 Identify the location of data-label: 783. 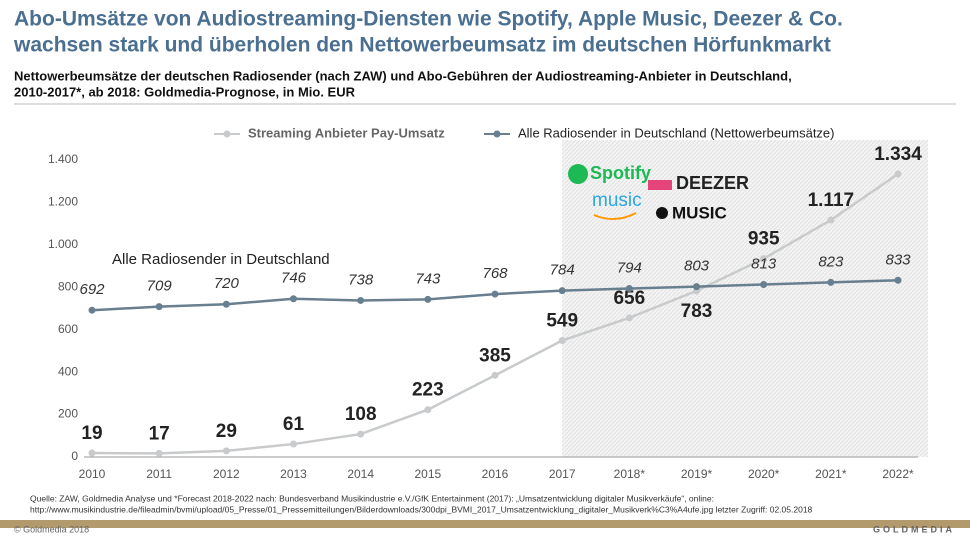
(697, 311).